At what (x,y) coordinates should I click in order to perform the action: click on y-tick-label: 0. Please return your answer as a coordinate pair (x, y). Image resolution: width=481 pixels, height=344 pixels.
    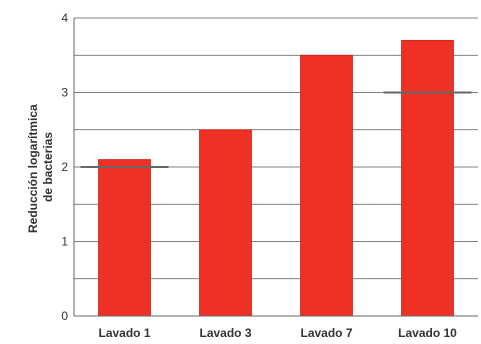
    Looking at the image, I should click on (64, 316).